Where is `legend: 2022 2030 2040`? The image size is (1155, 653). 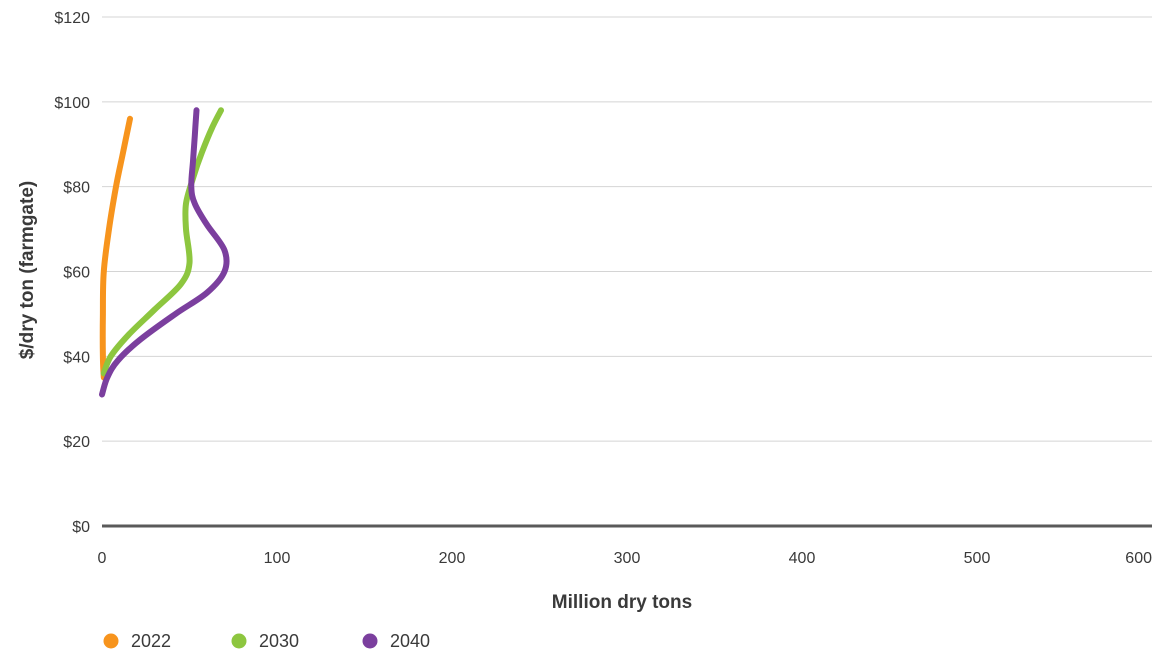 legend: 2022 2030 2040 is located at coordinates (266, 641).